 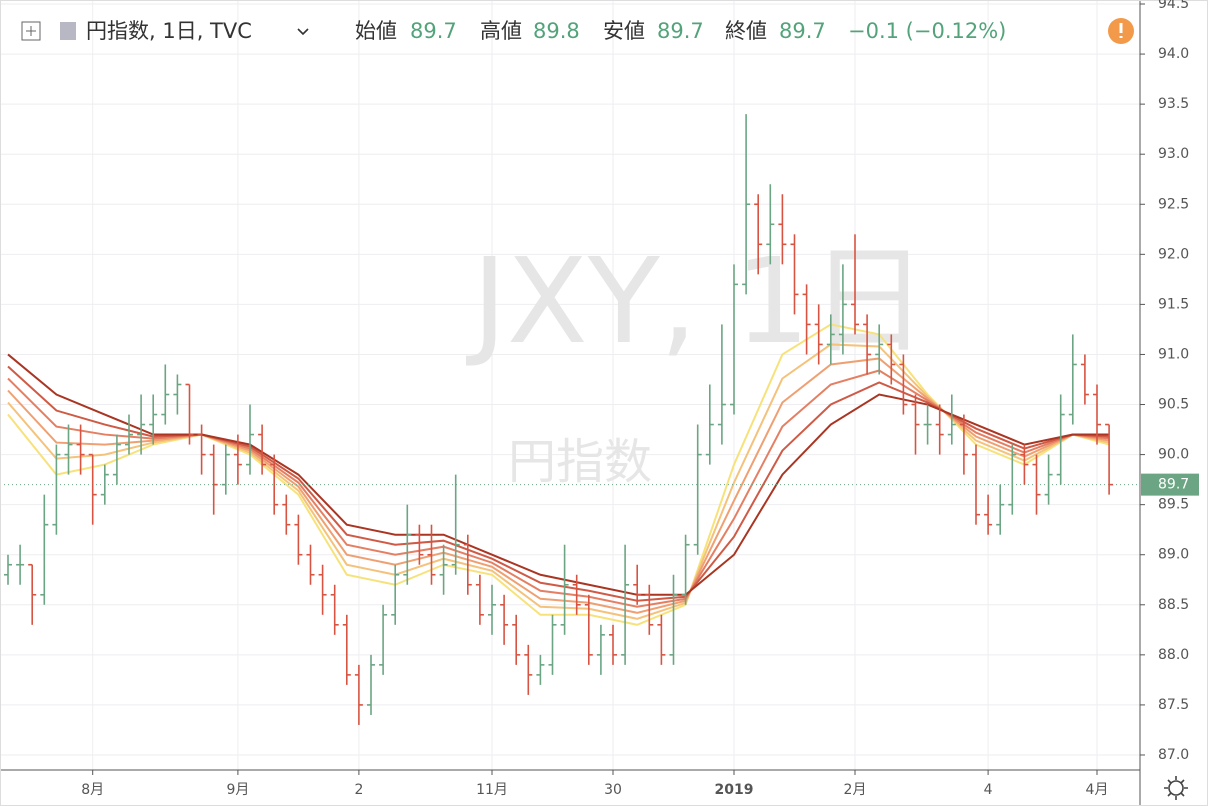 I want to click on y-tick-label: 94.5, so click(x=1173, y=6).